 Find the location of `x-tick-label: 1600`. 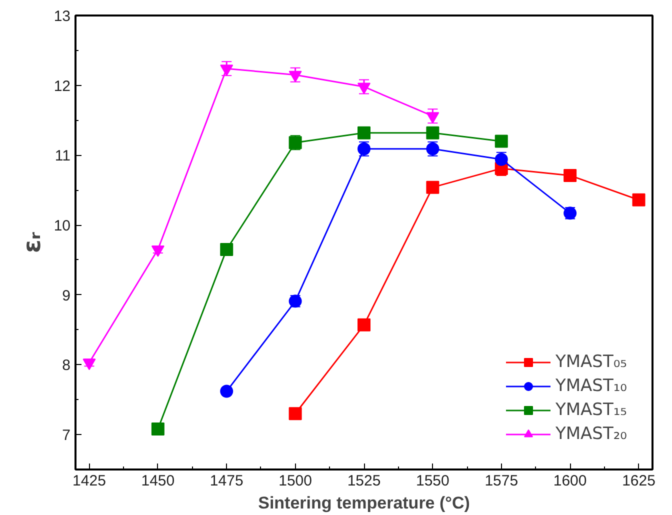

x-tick-label: 1600 is located at coordinates (570, 481).